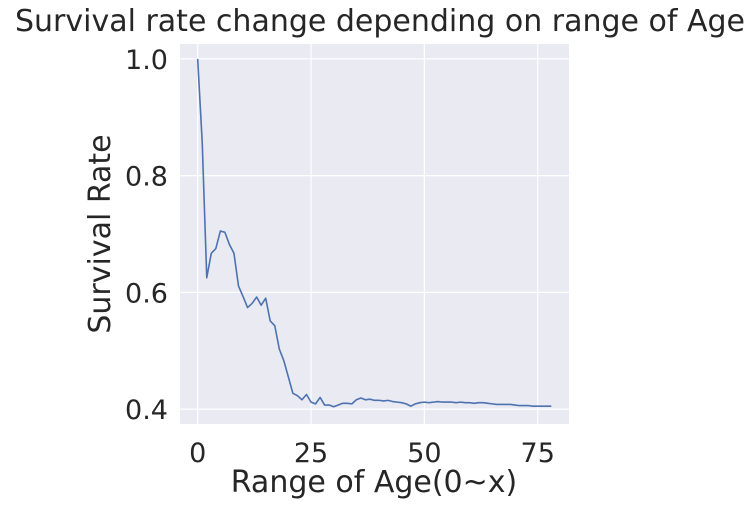 This screenshot has height=505, width=754. Describe the element at coordinates (146, 177) in the screenshot. I see `y-tick-label: 0.8` at that location.